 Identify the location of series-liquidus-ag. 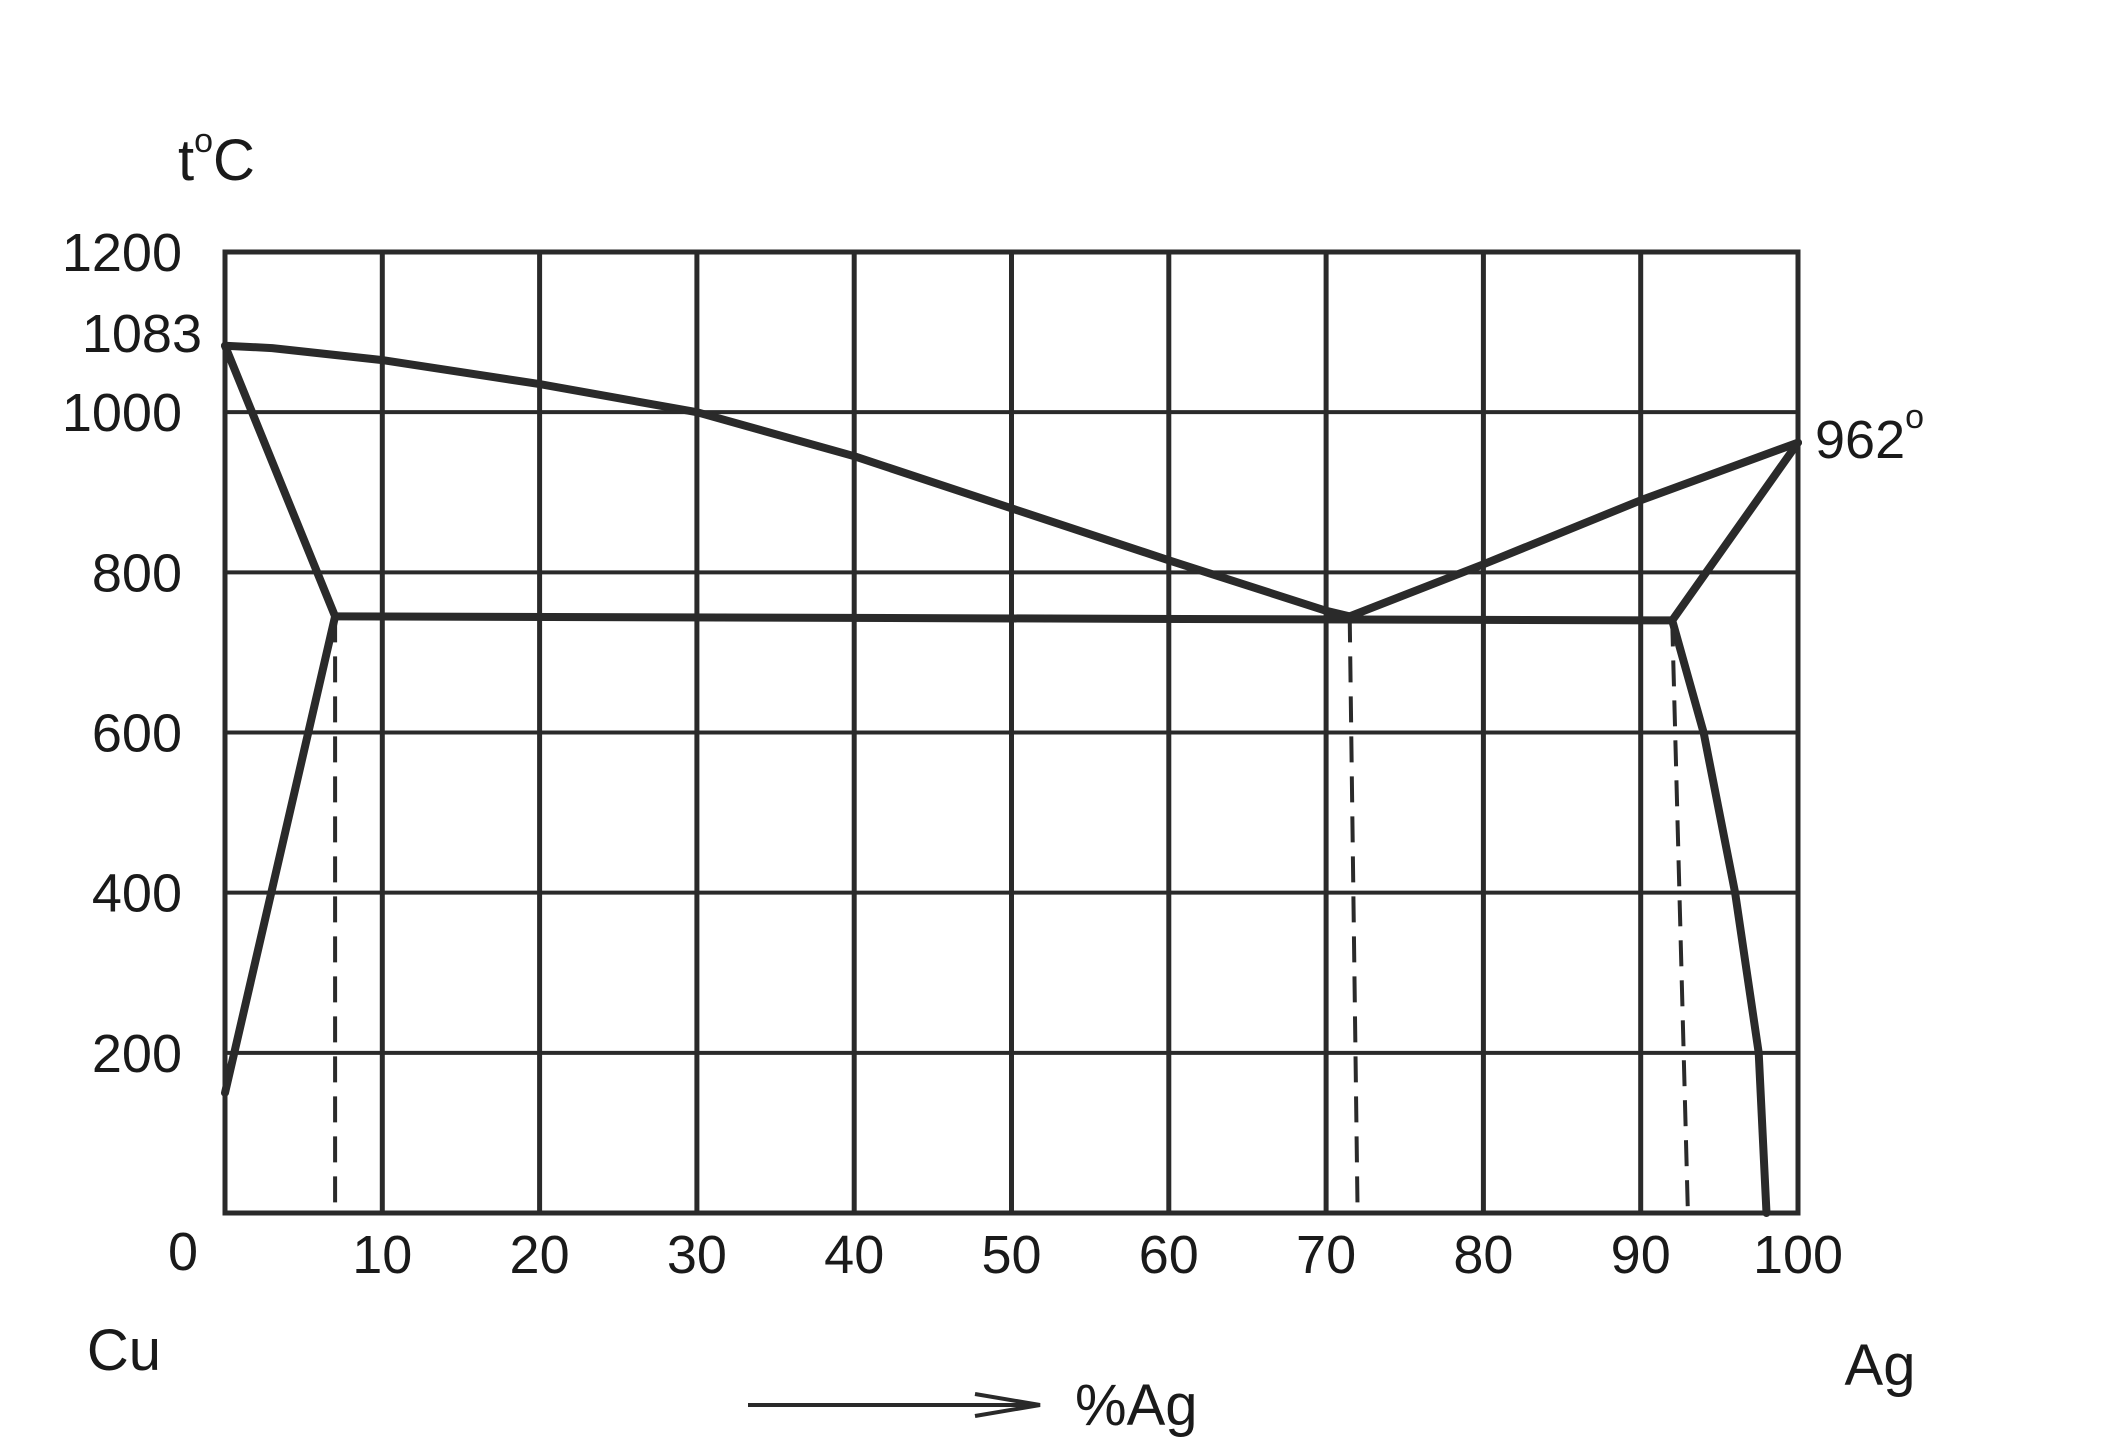
(1573, 529).